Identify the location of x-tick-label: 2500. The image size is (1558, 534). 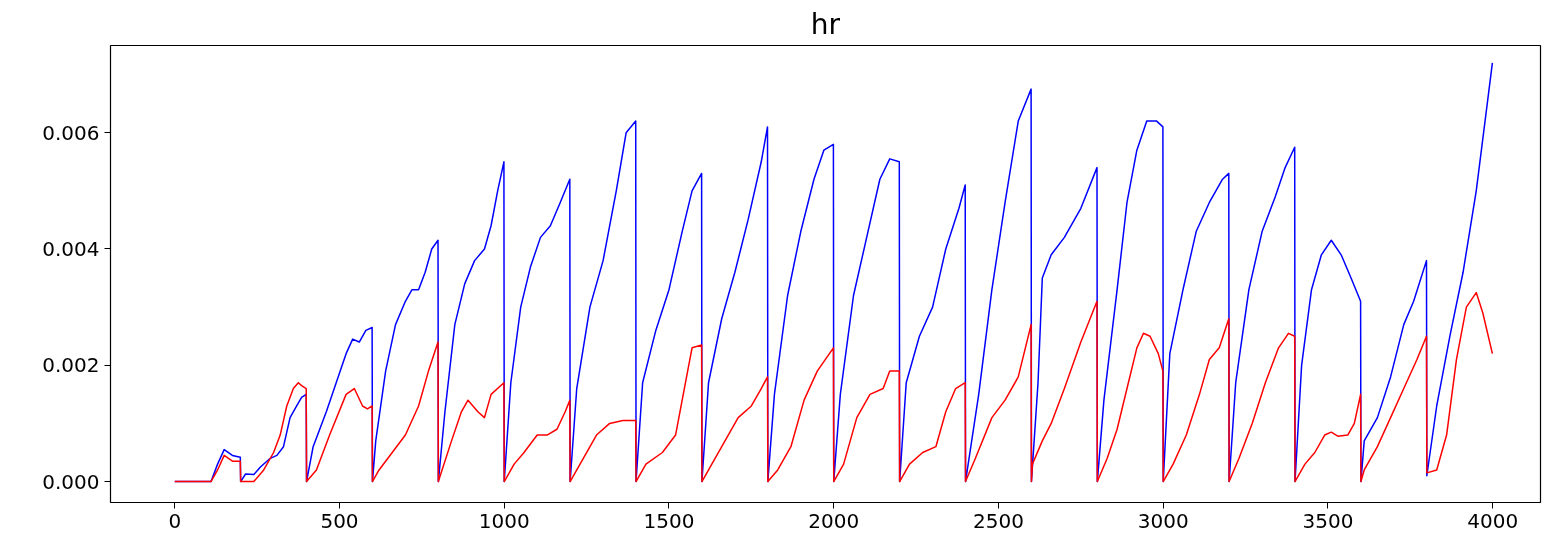
(998, 520).